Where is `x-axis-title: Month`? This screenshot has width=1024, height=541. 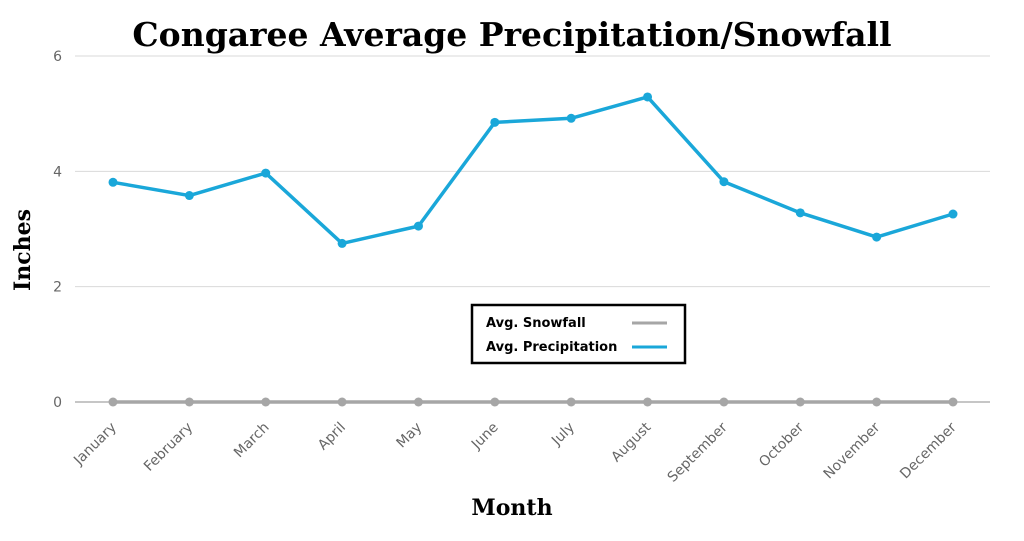
x-axis-title: Month is located at coordinates (511, 508).